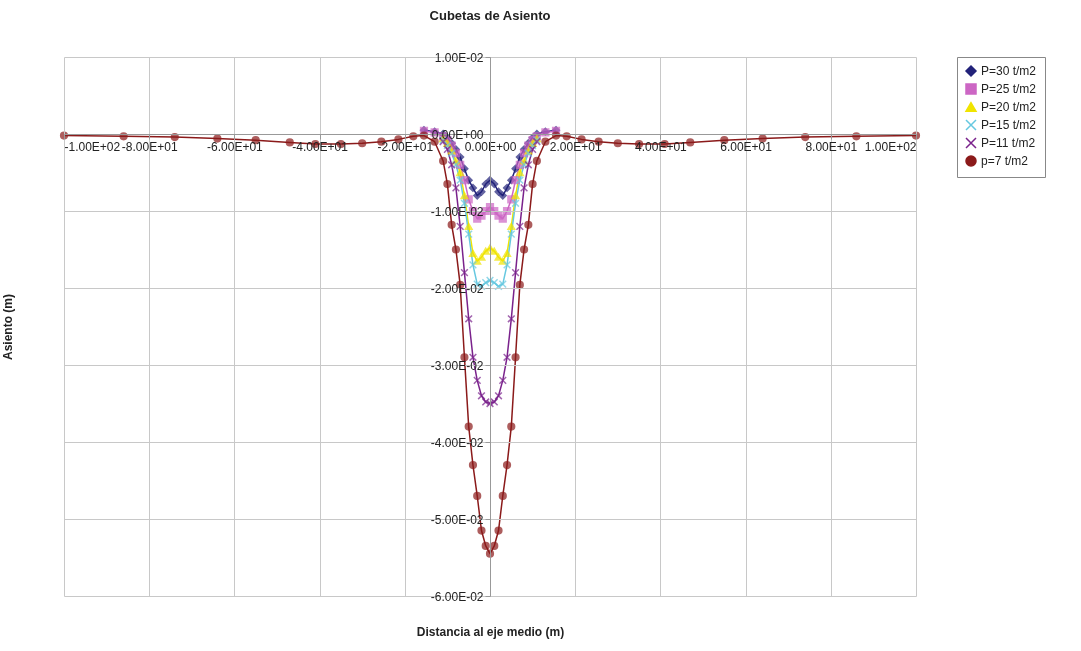 The height and width of the screenshot is (651, 1081). I want to click on x-tick-label: 0.00E+00, so click(490, 146).